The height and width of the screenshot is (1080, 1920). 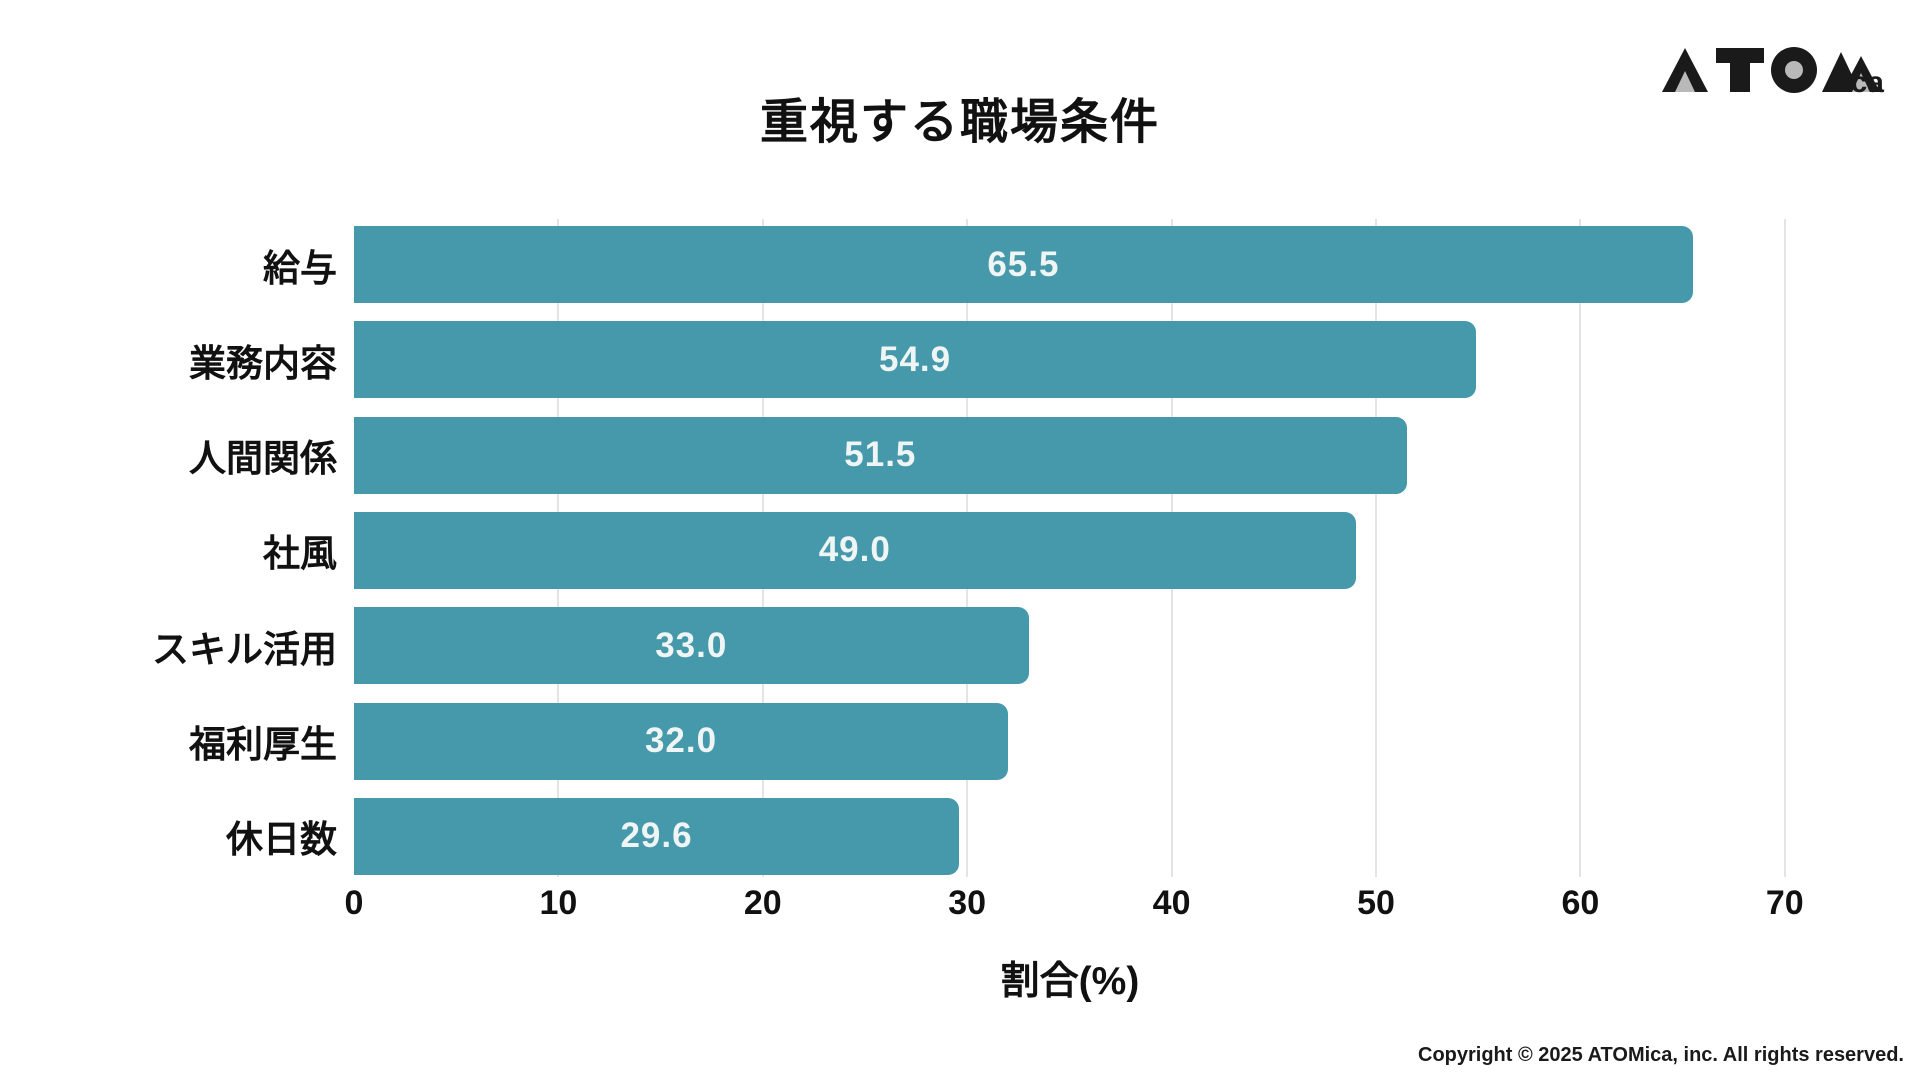 What do you see at coordinates (1740, 70) in the screenshot?
I see `logo-letter-t` at bounding box center [1740, 70].